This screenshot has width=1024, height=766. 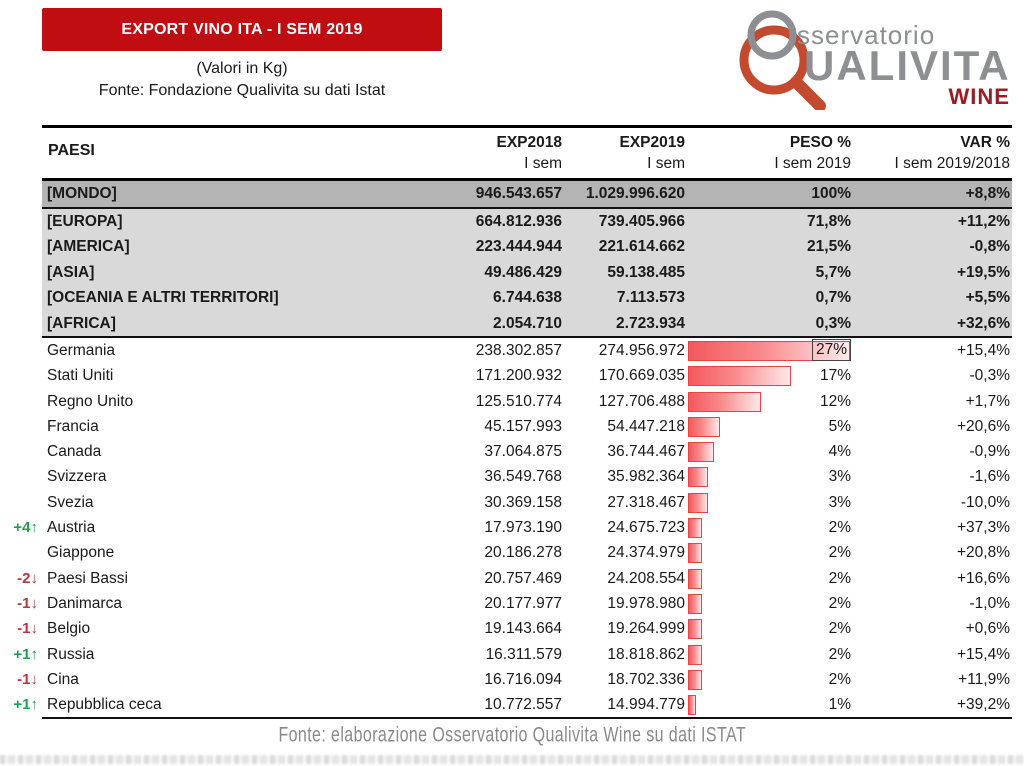 I want to click on var-value: -1,0%, so click(x=990, y=603).